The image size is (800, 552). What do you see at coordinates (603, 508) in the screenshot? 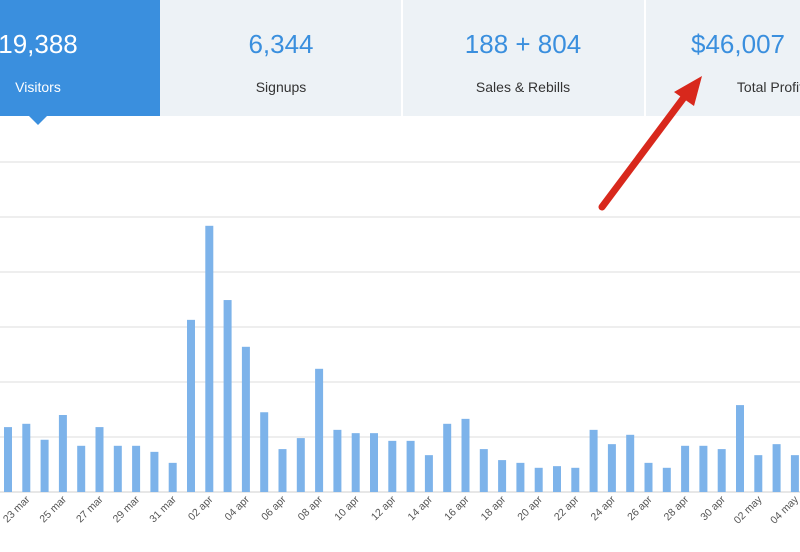
I see `x-tick-label: 24 apr` at bounding box center [603, 508].